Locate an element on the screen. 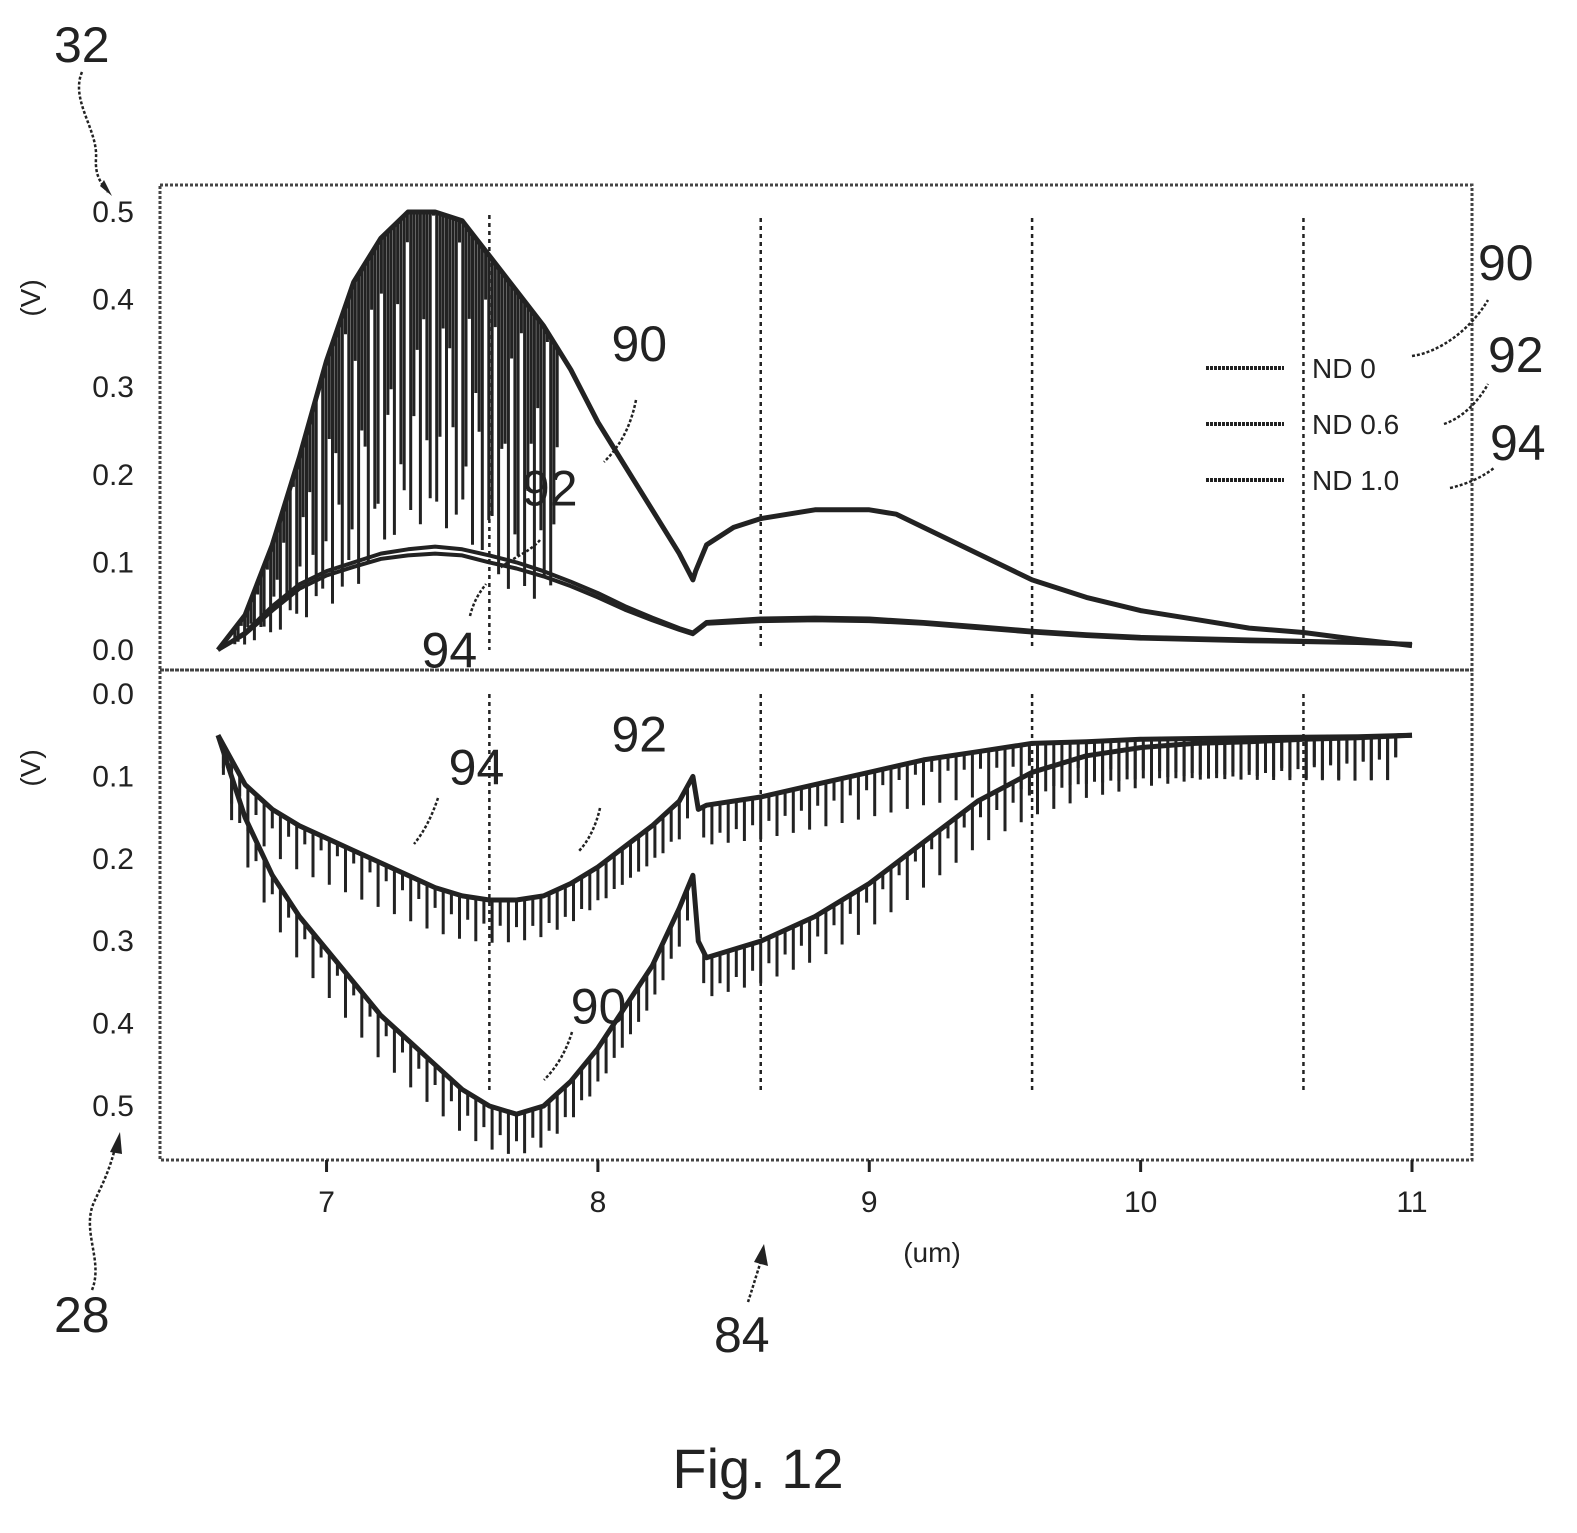 The height and width of the screenshot is (1533, 1577). x-tick-label: 7 is located at coordinates (326, 1202).